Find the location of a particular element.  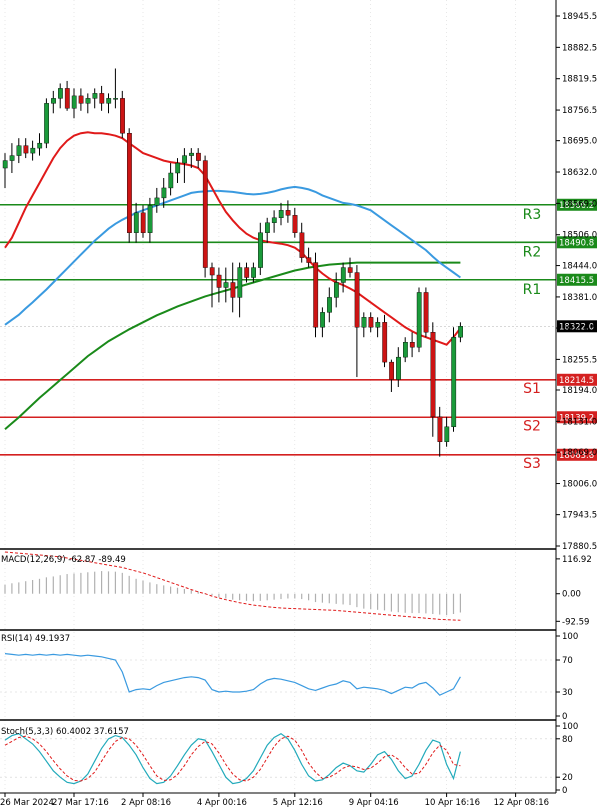

pivot-price-tag-text: 18415.5 is located at coordinates (576, 281).